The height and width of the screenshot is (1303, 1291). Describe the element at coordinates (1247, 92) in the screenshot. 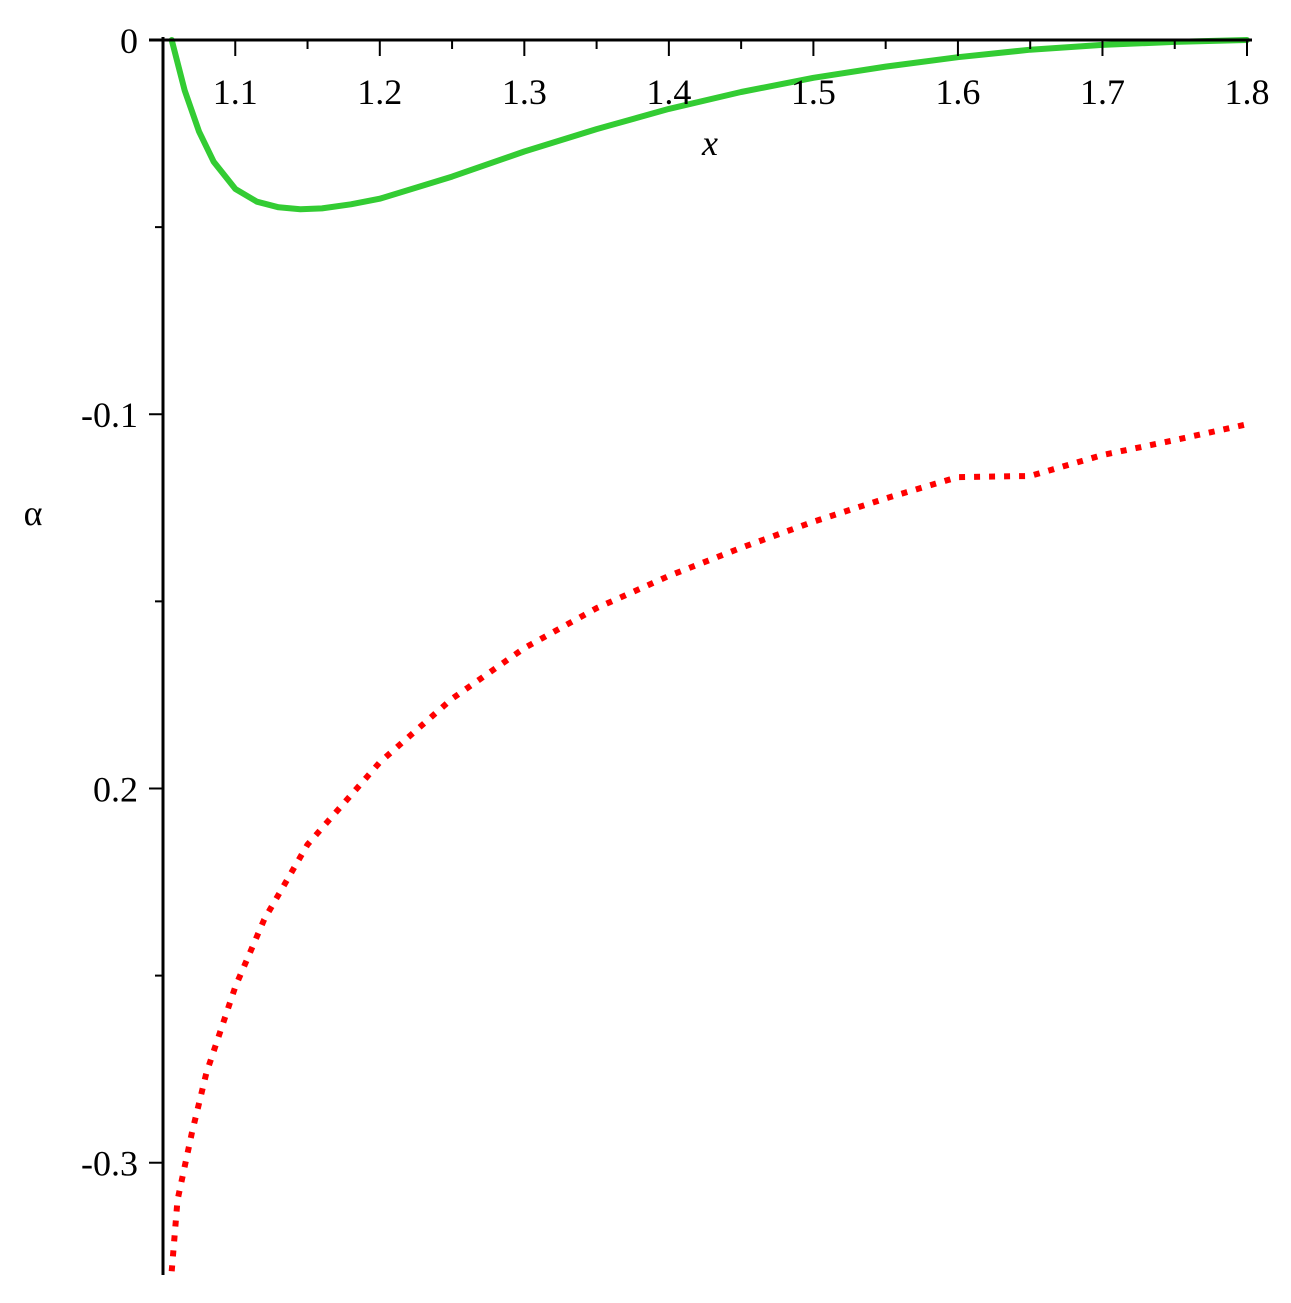

I see `x-tick-label-8: 1.8` at that location.